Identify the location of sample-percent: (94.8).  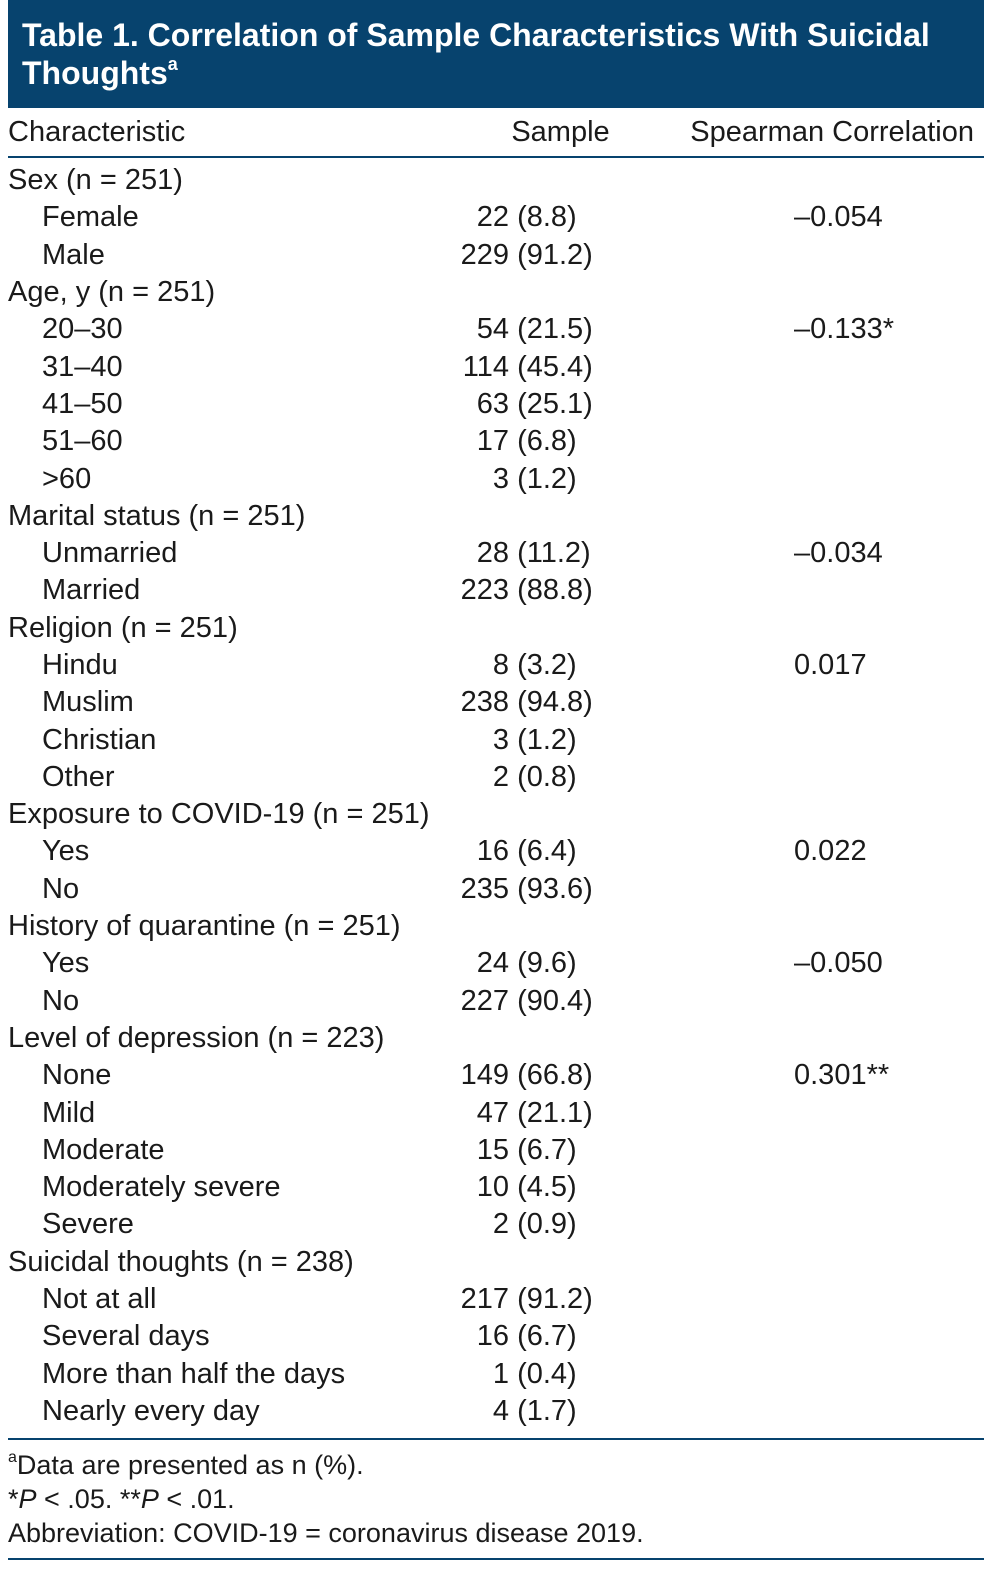
(555, 702).